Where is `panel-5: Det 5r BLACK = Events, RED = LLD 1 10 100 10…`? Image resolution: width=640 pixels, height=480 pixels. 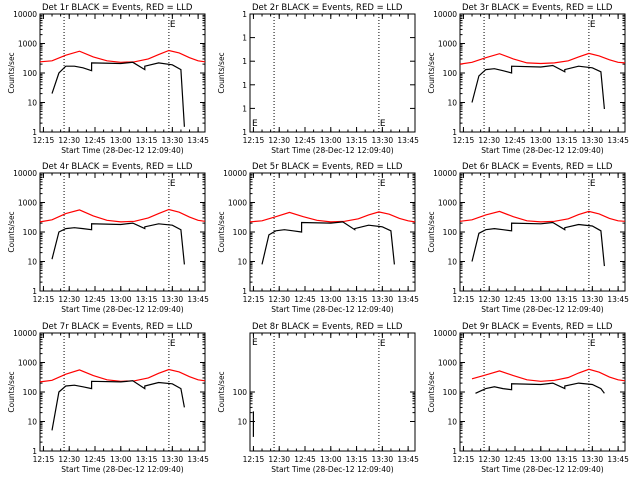 panel-5: Det 5r BLACK = Events, RED = LLD 1 10 100 10… is located at coordinates (318, 238).